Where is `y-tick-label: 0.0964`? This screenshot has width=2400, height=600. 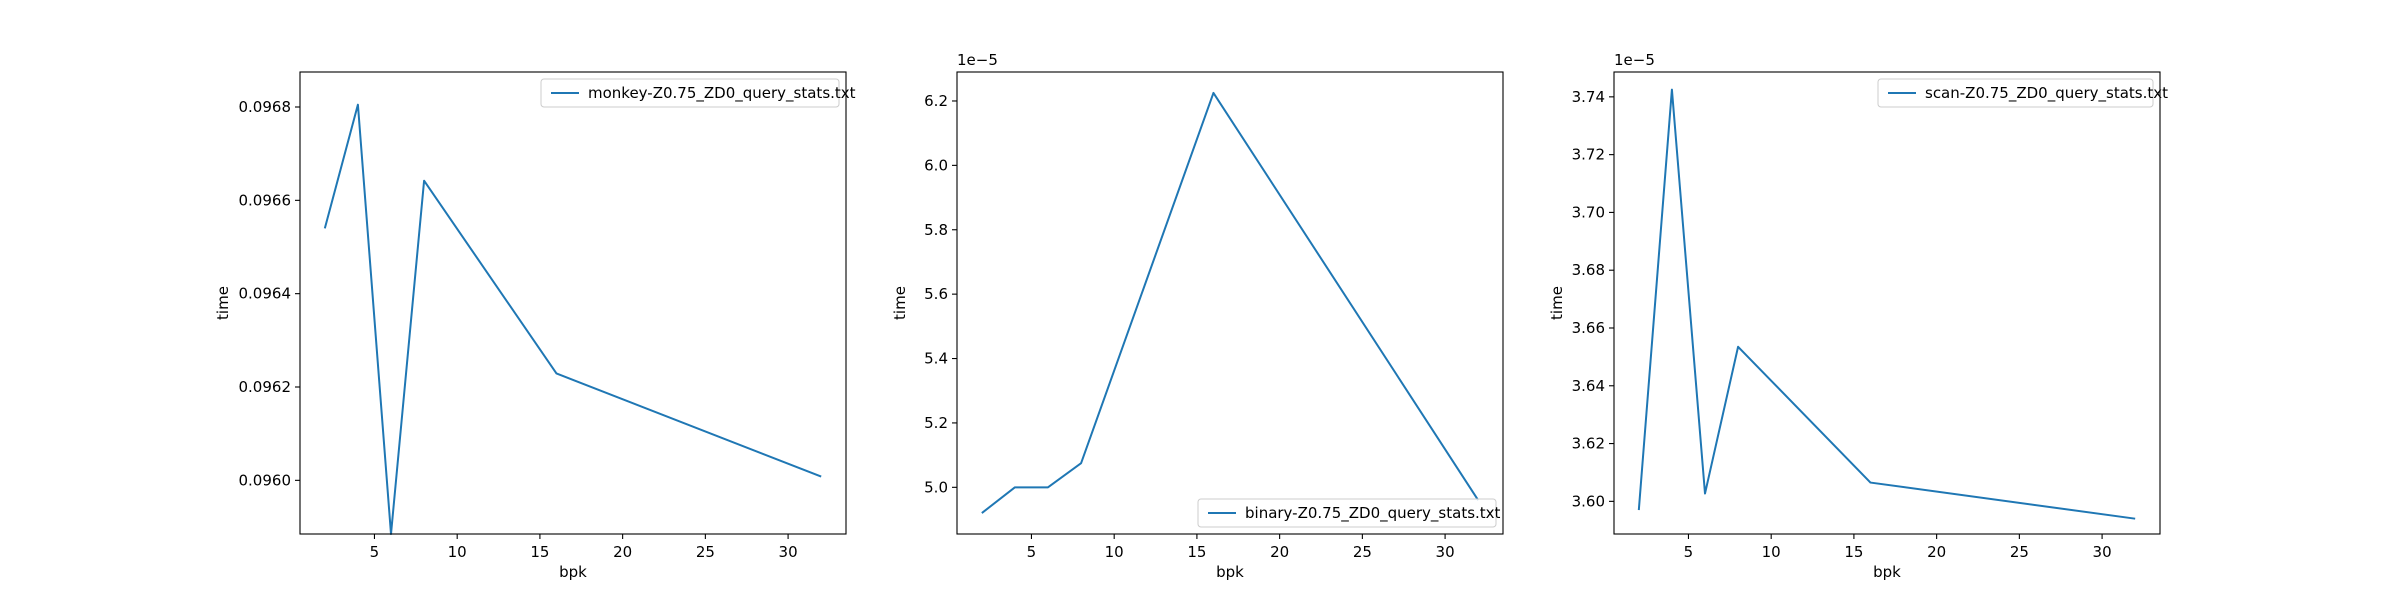 y-tick-label: 0.0964 is located at coordinates (265, 294).